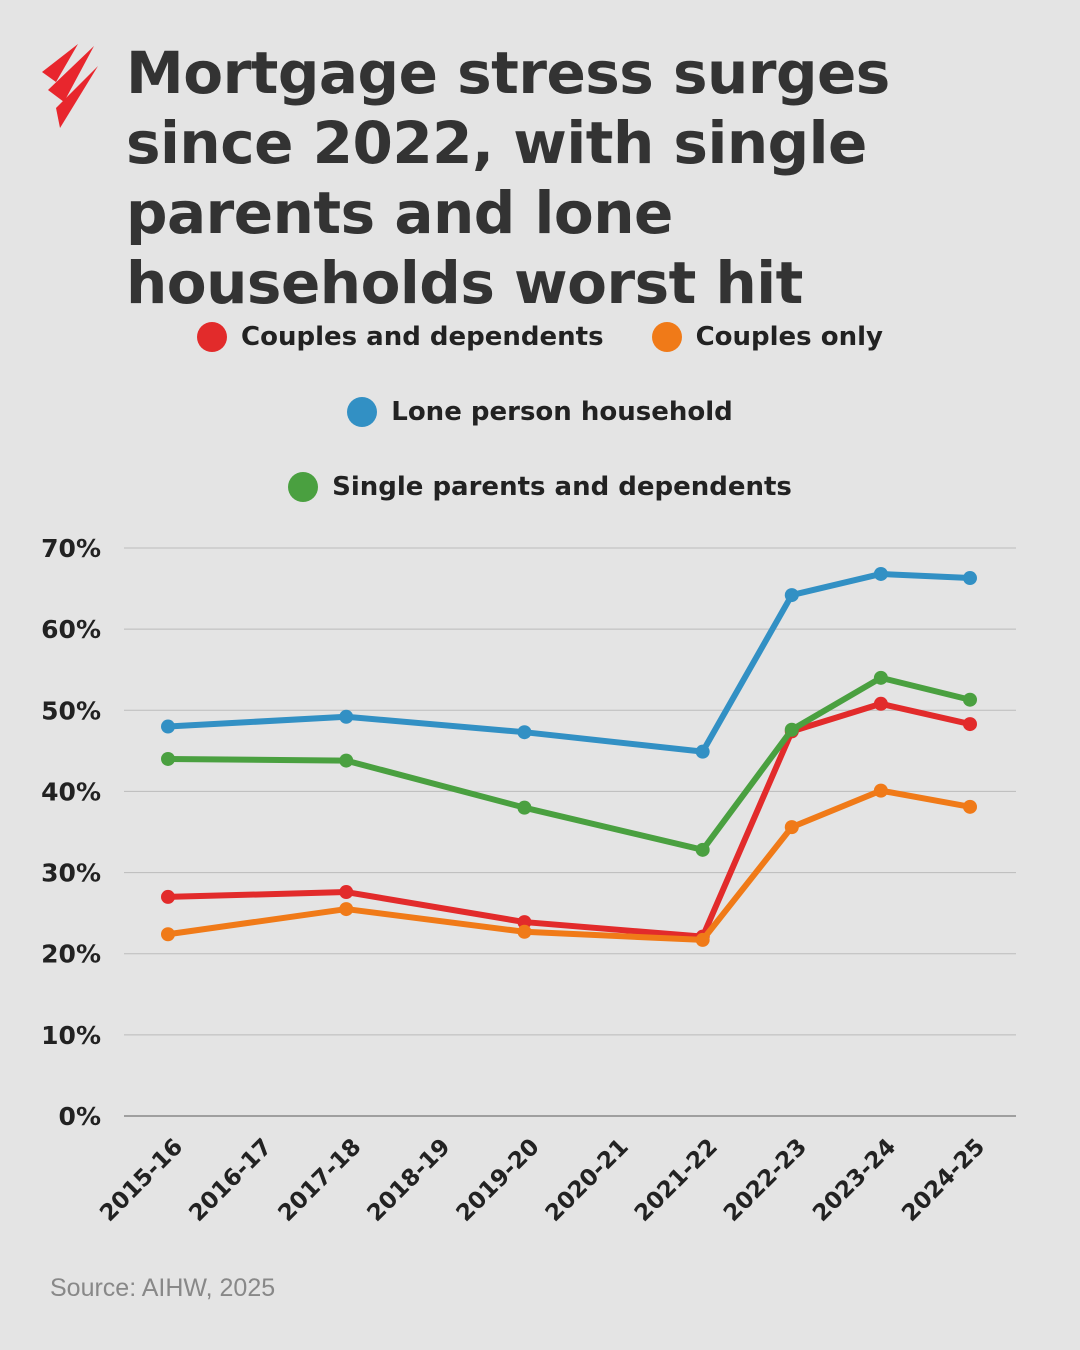  I want to click on legend-row: Single parents and dependents, so click(540, 487).